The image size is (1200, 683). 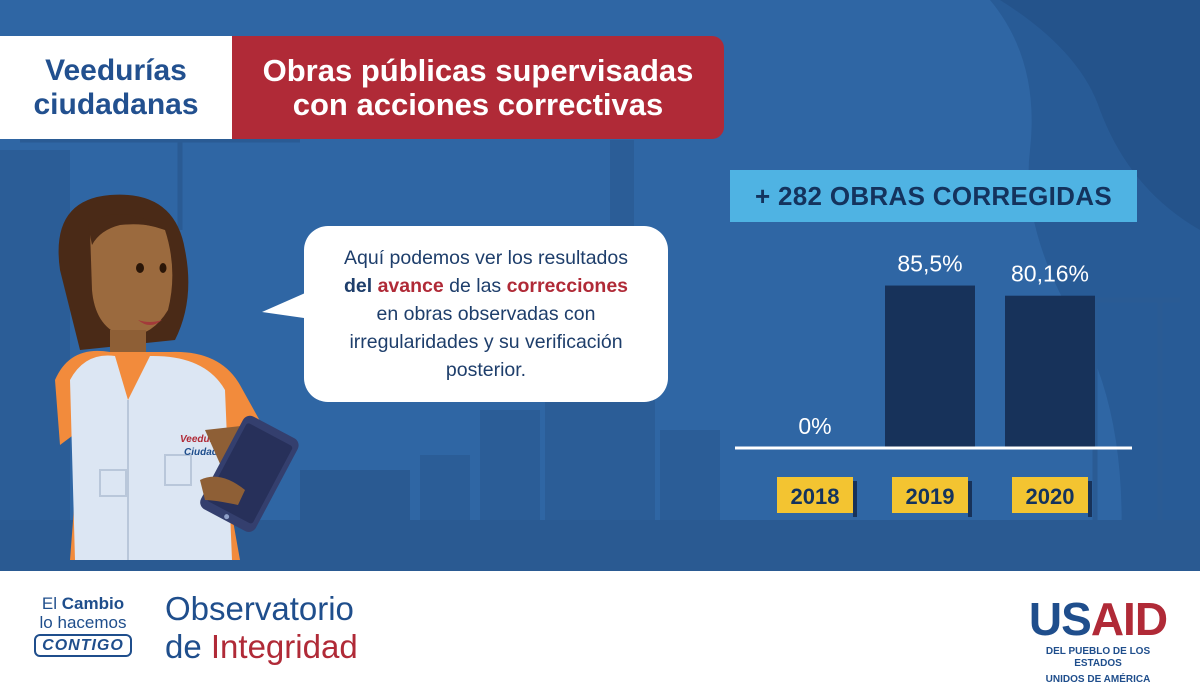 I want to click on data-label-2018: 0%, so click(x=814, y=426).